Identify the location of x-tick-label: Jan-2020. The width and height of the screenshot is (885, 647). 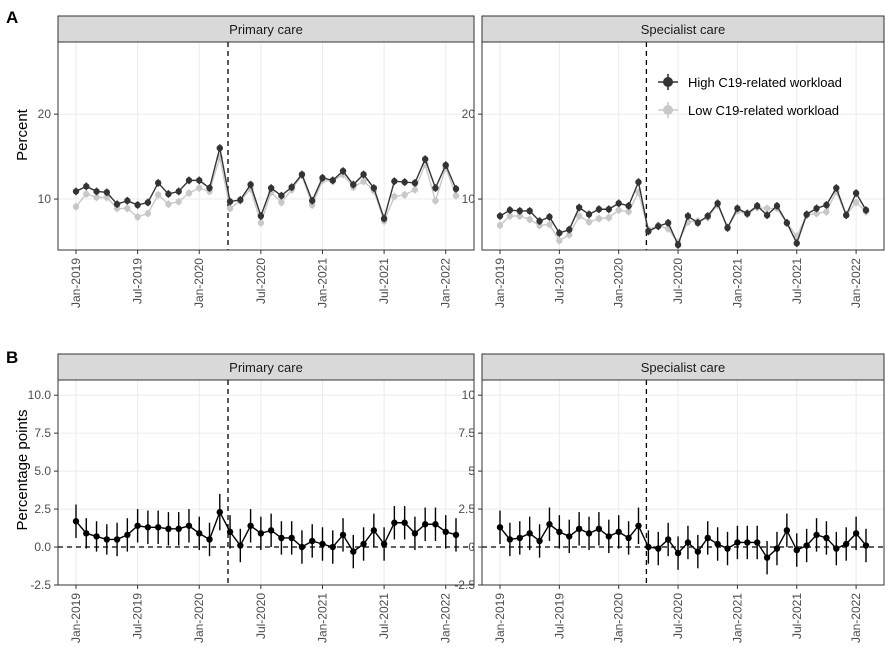
(199, 618).